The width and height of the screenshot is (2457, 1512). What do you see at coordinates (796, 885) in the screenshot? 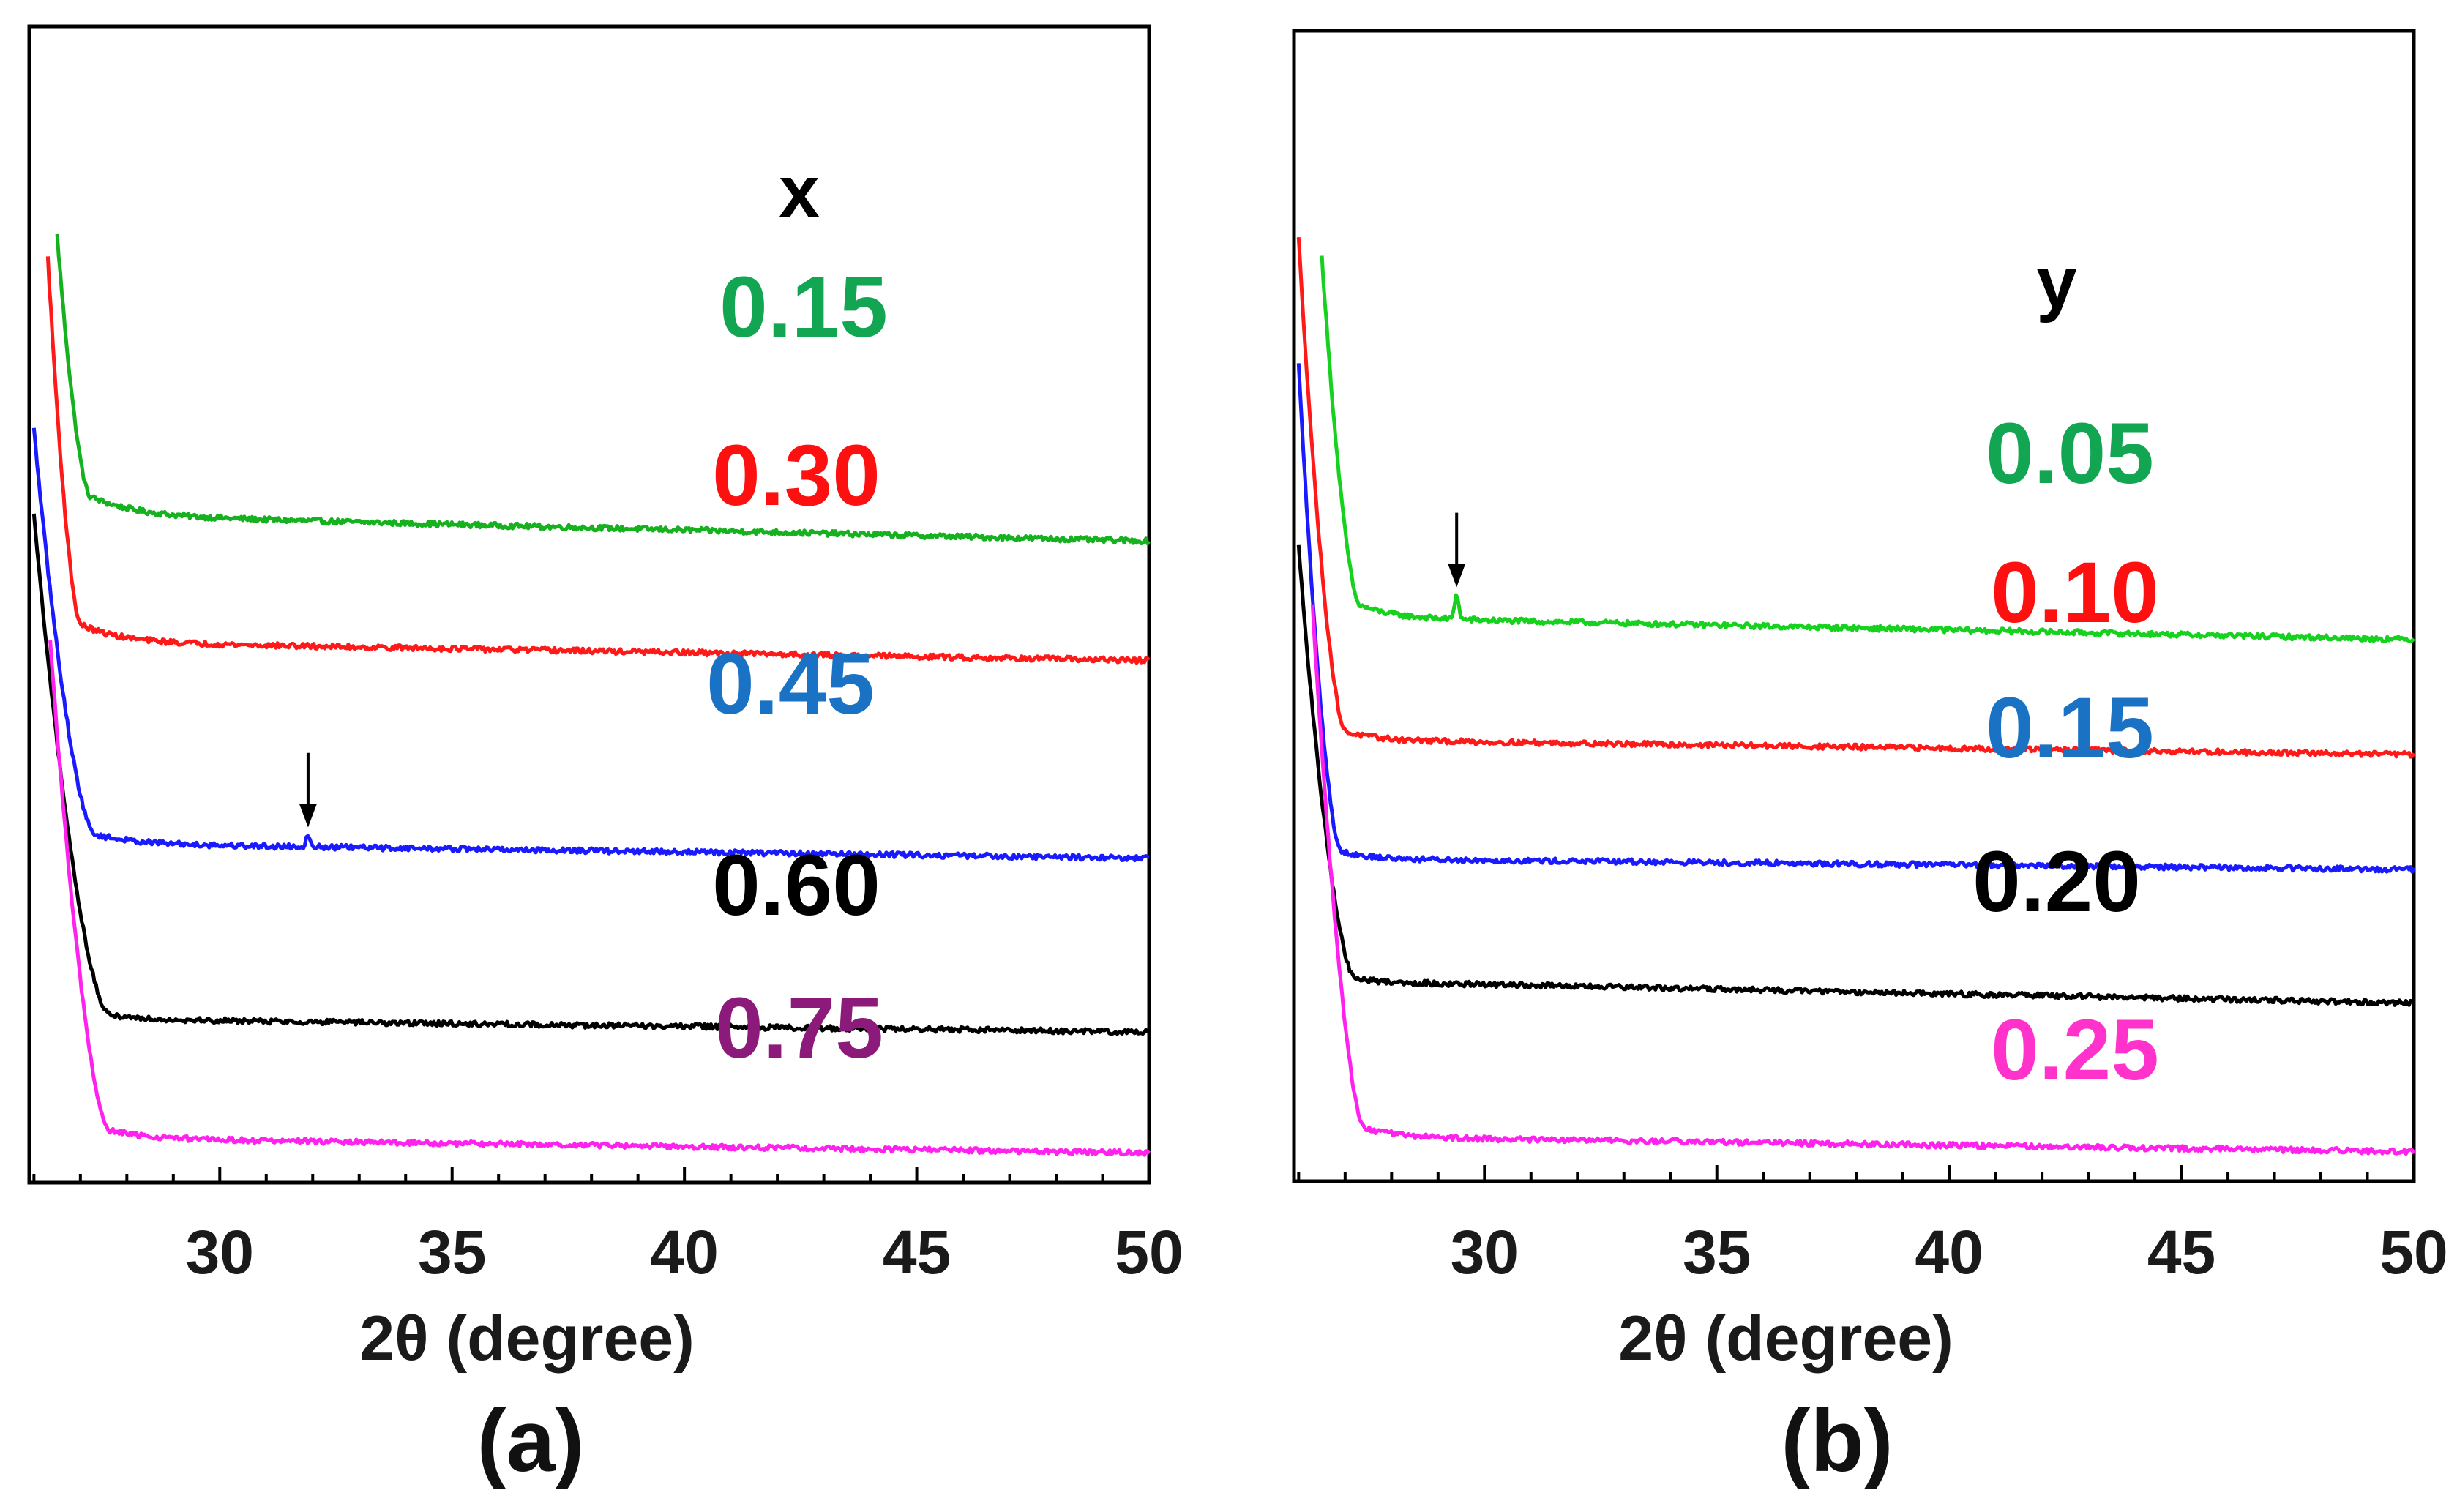
I see `series-label: 0.60` at bounding box center [796, 885].